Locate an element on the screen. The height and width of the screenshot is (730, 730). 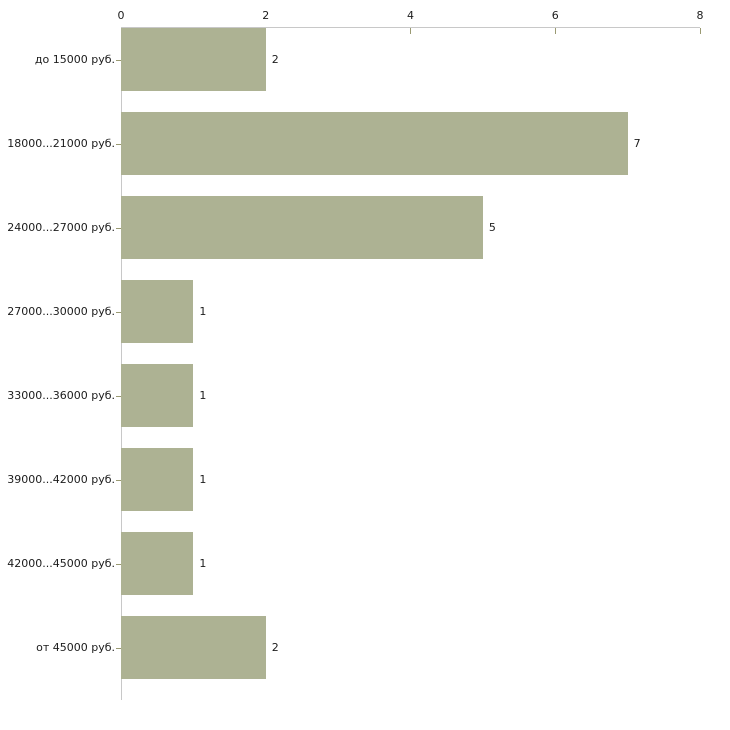
category-label: 42000...45000 руб. is located at coordinates (61, 563).